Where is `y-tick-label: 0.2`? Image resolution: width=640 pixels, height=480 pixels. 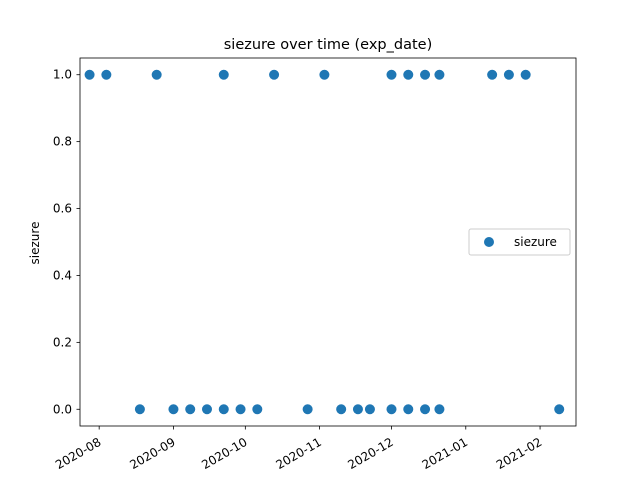 y-tick-label: 0.2 is located at coordinates (62, 342).